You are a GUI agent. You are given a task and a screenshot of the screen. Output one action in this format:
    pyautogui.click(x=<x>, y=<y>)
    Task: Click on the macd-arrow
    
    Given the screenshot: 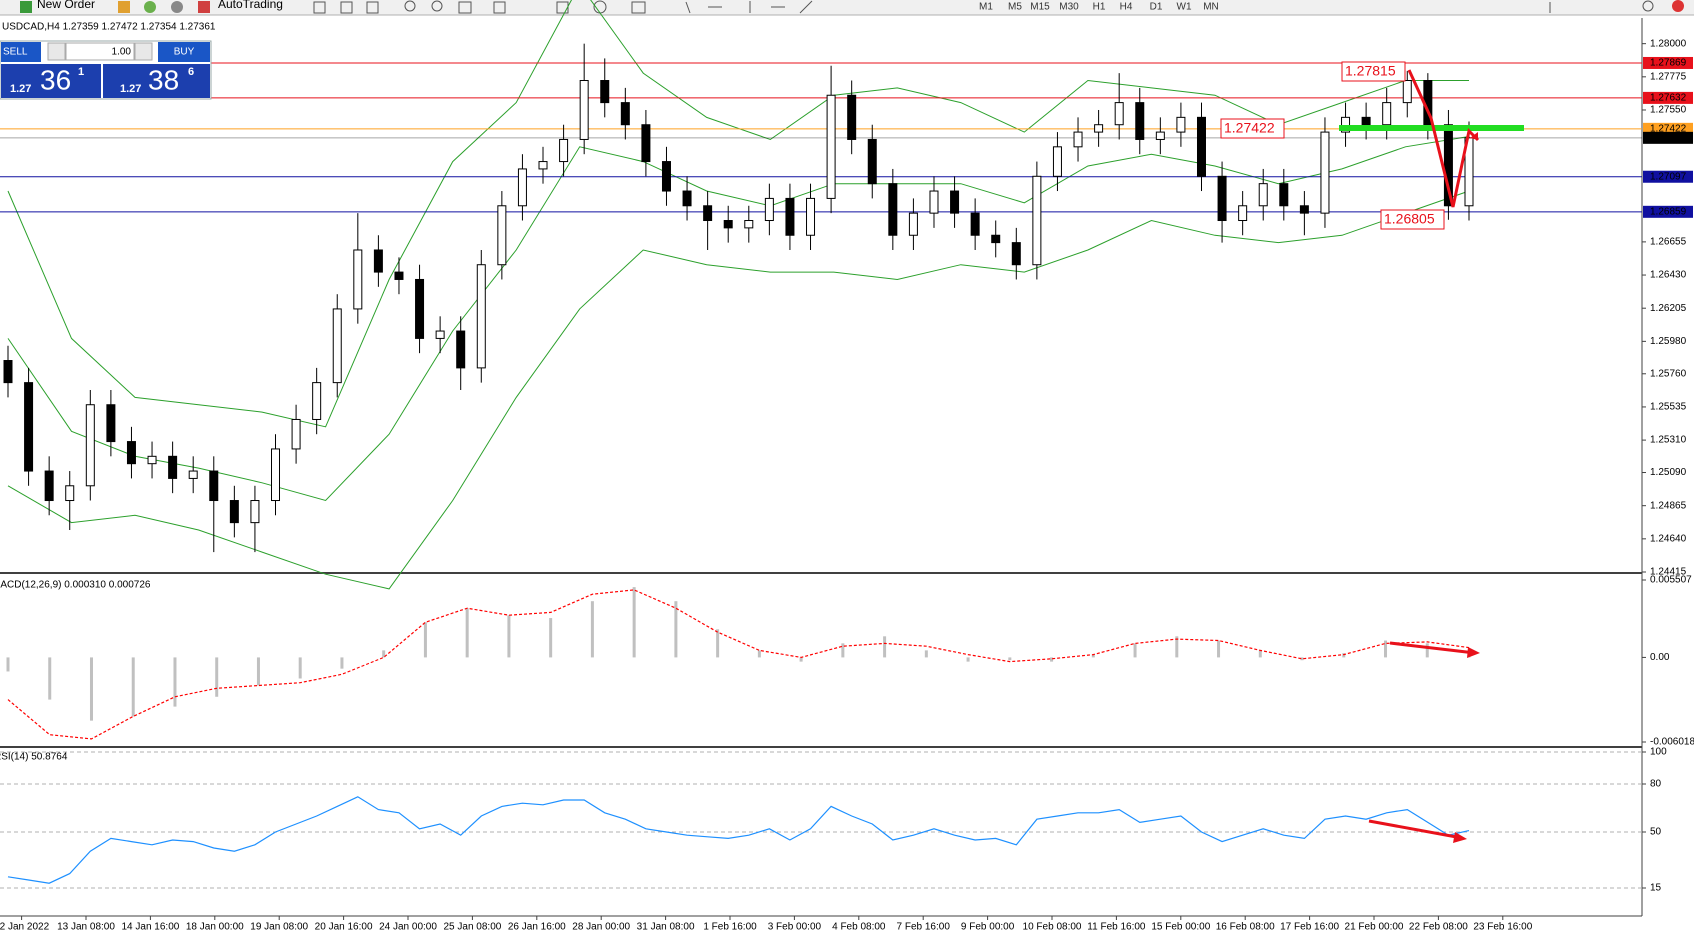 What is the action you would take?
    pyautogui.click(x=1432, y=648)
    